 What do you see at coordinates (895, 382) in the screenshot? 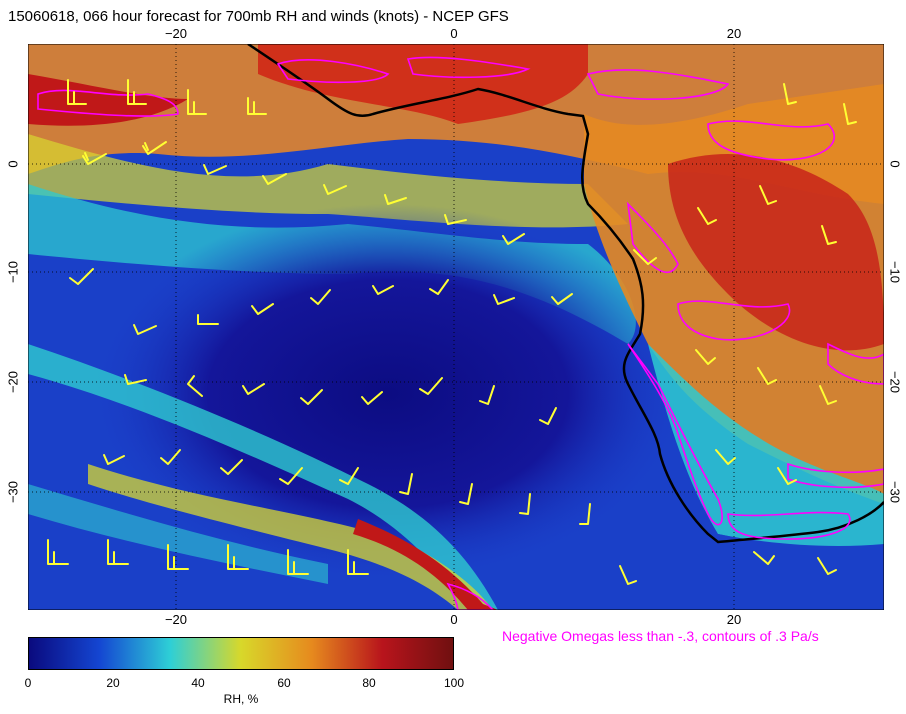
I see `lat-label-right: −20` at bounding box center [895, 382].